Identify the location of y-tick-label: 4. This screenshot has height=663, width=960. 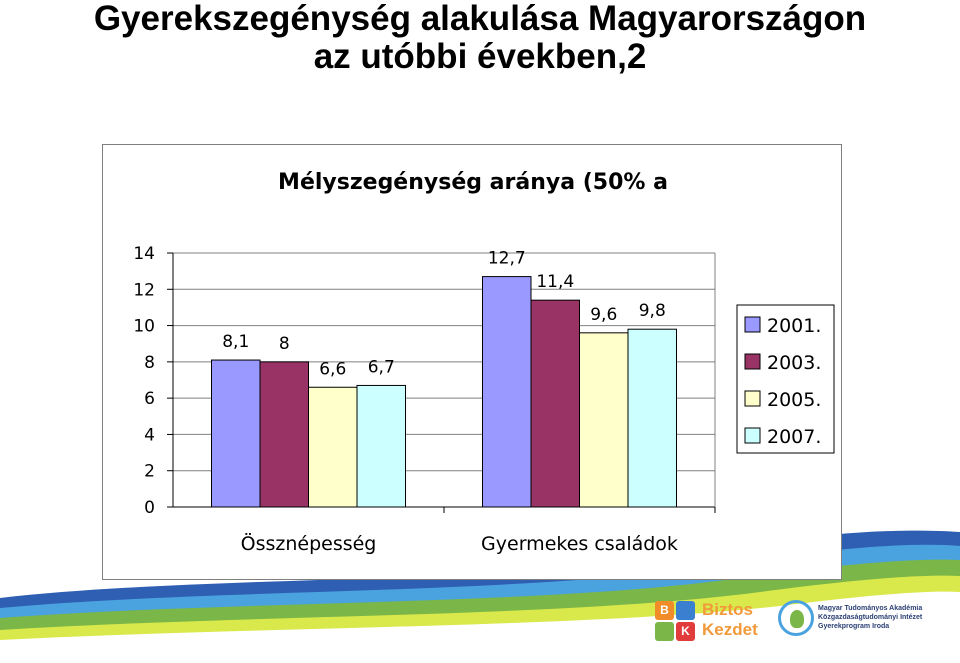
(149, 435).